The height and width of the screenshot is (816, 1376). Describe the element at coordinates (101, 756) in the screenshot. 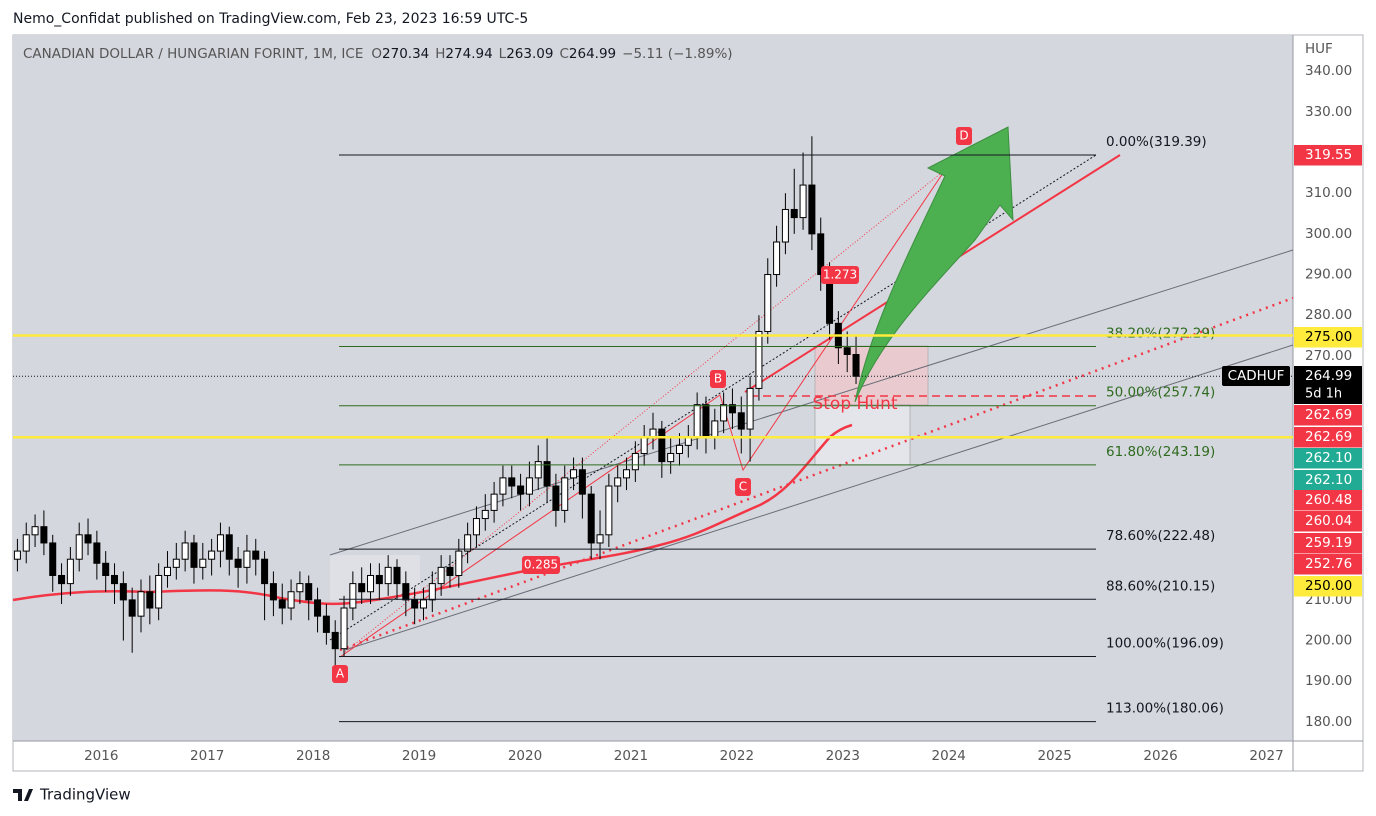

I see `x-tick-label: 2016` at that location.